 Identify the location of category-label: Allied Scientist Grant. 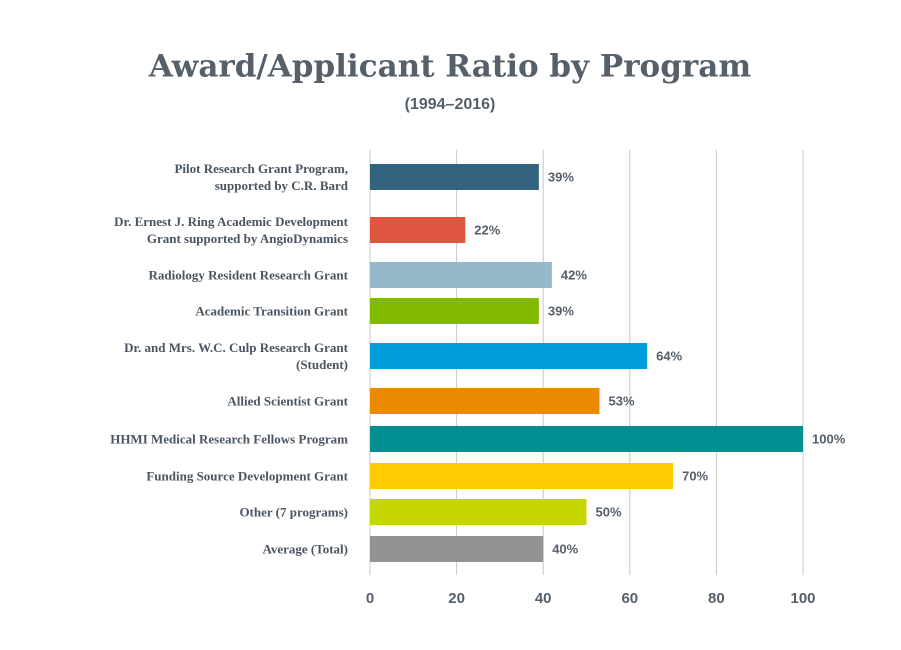
(287, 401).